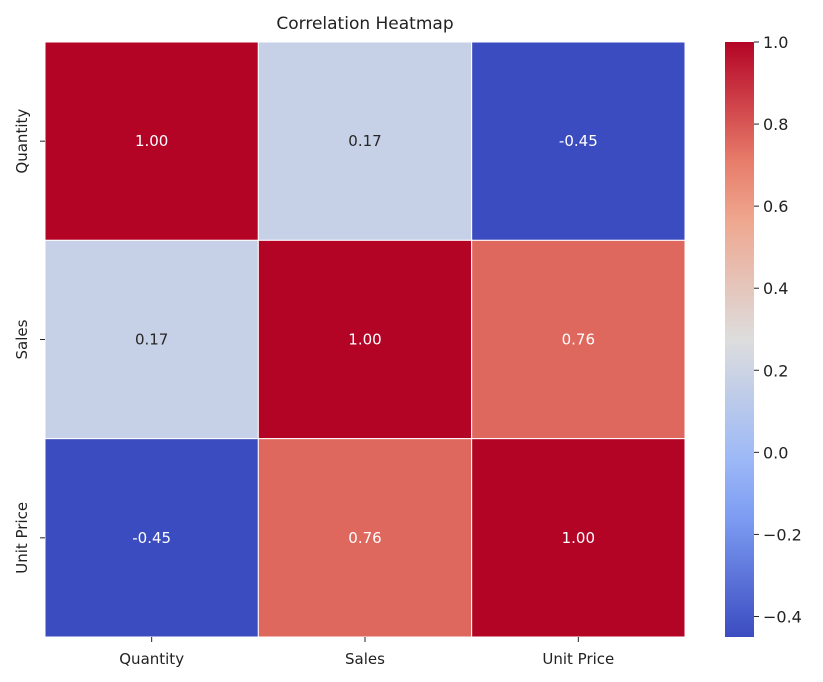 This screenshot has width=823, height=682. Describe the element at coordinates (578, 659) in the screenshot. I see `x-tick-label: Unit Price` at that location.